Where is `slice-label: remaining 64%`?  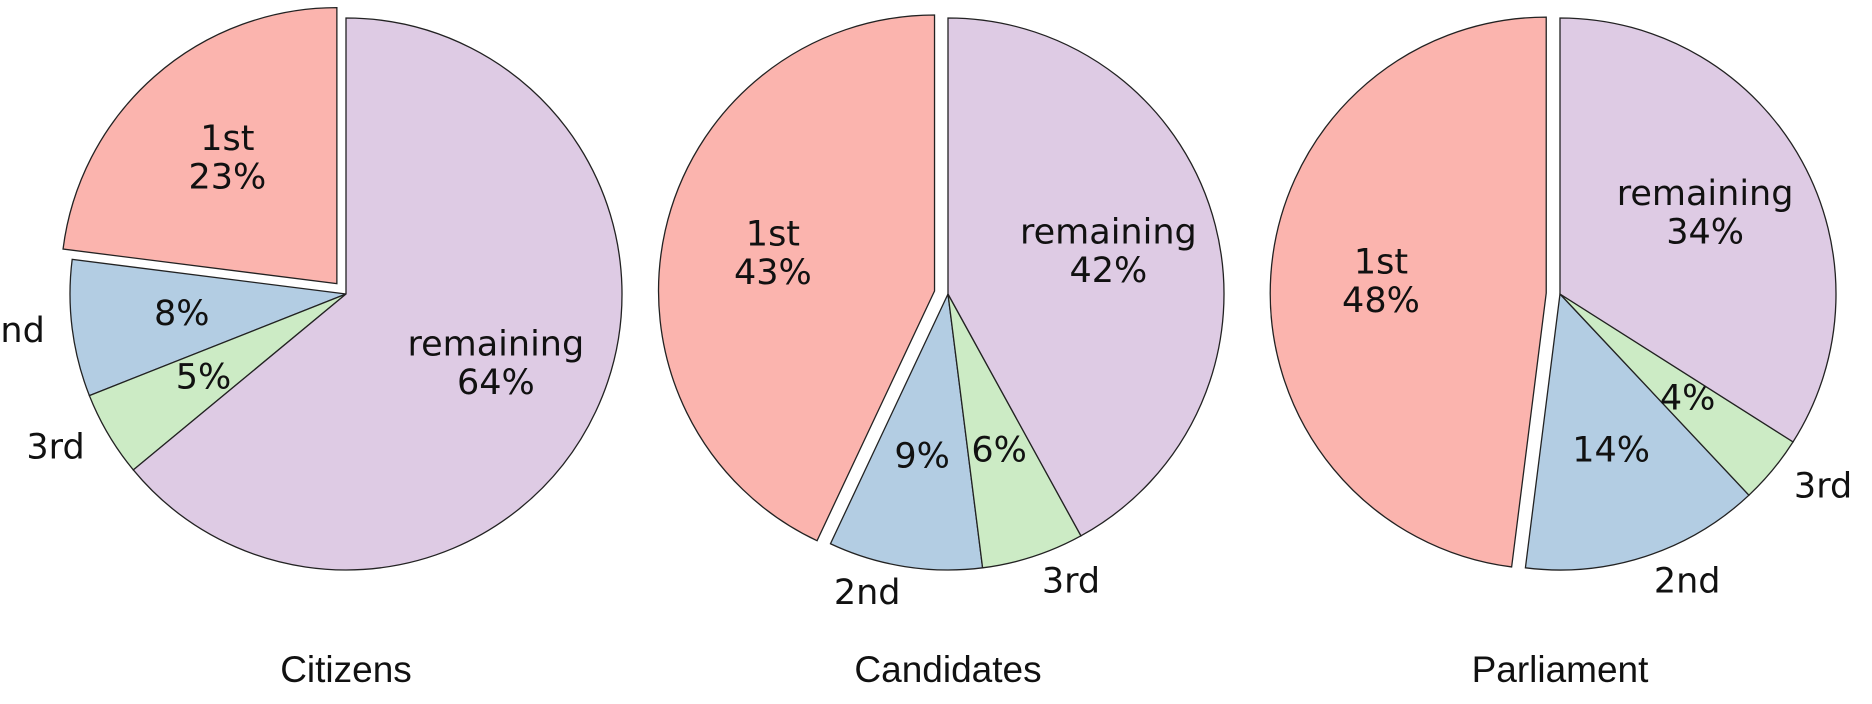
slice-label: remaining 64% is located at coordinates (495, 363).